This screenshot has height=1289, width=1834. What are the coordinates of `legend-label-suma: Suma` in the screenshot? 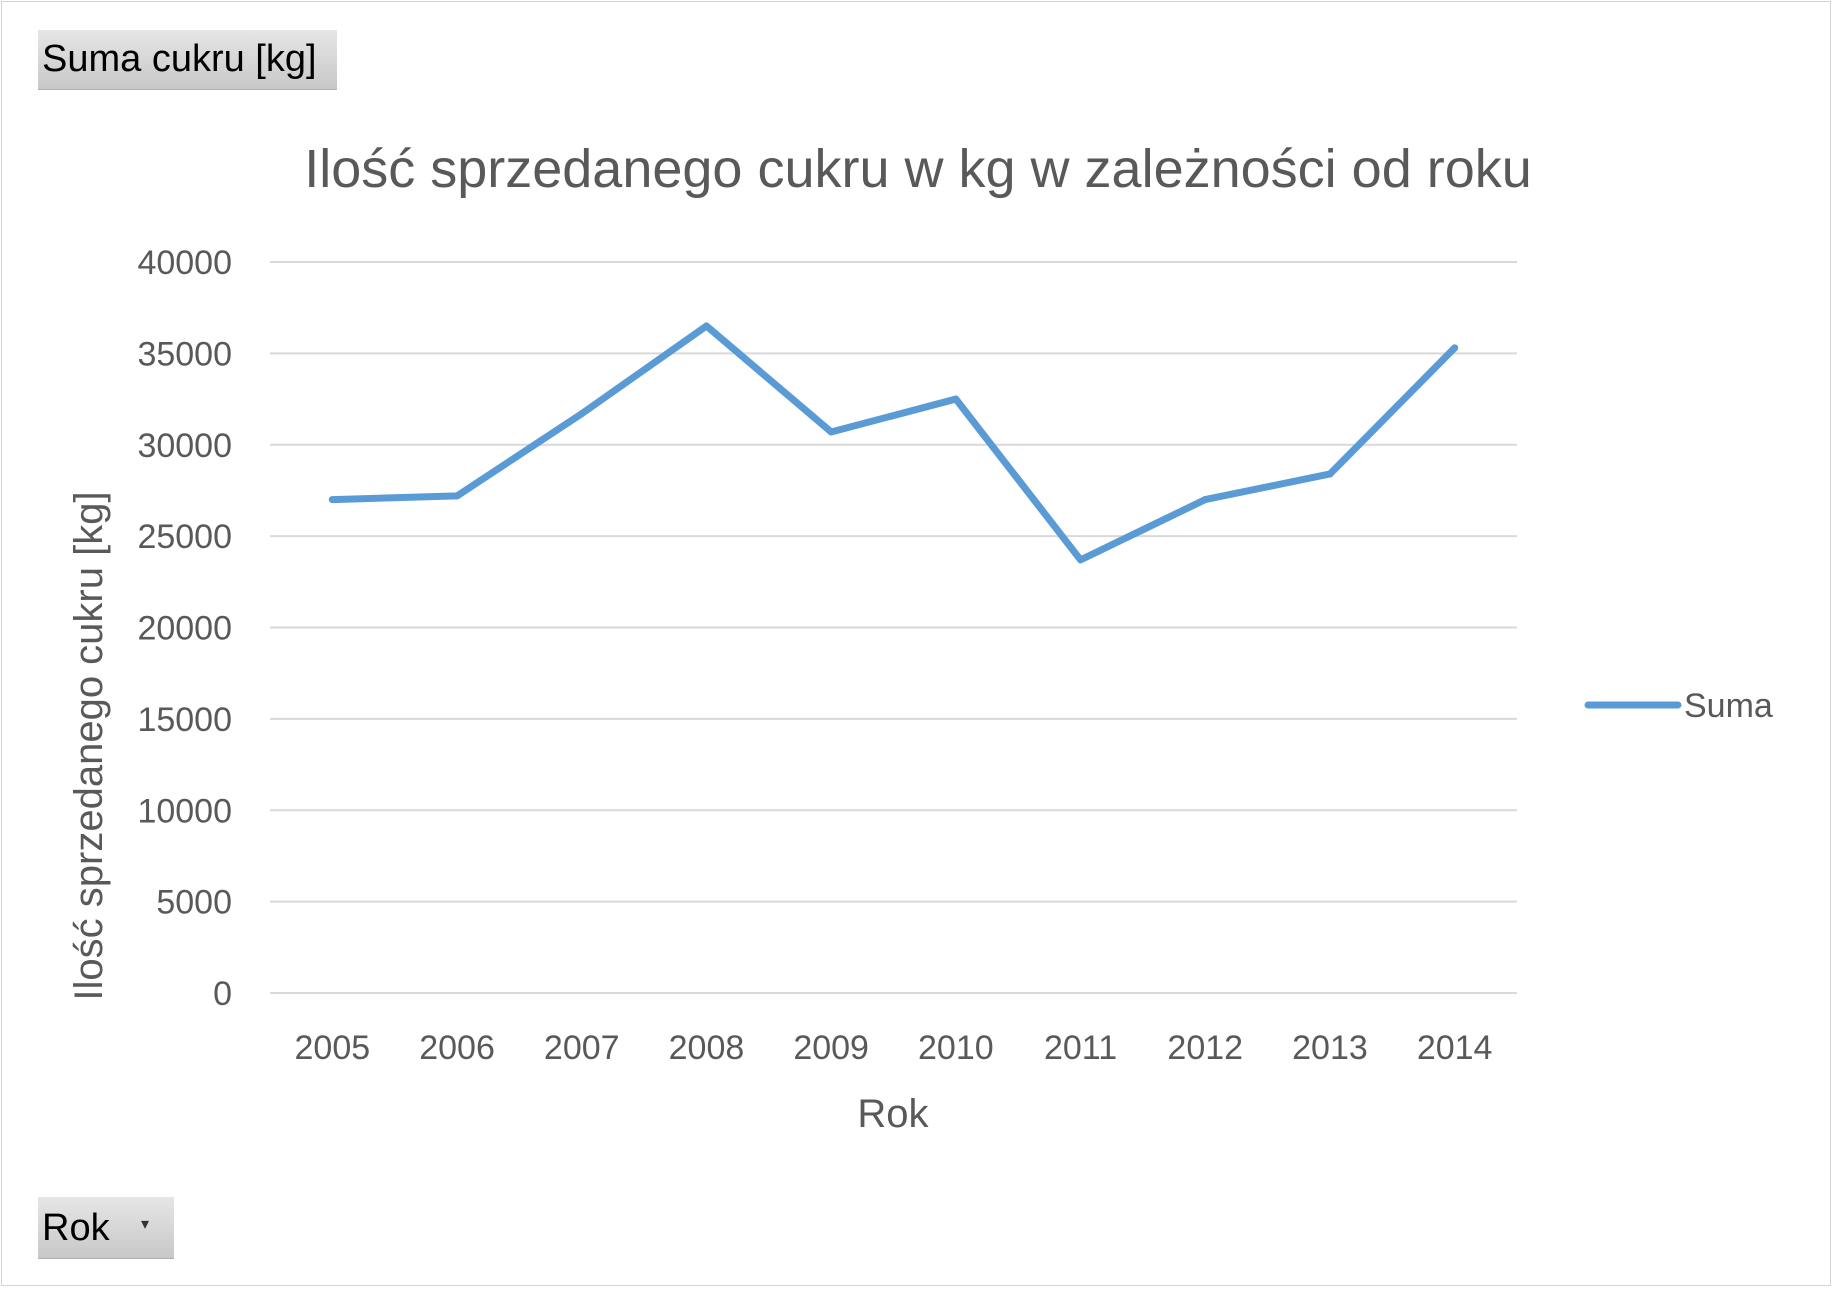 It's located at (1728, 706).